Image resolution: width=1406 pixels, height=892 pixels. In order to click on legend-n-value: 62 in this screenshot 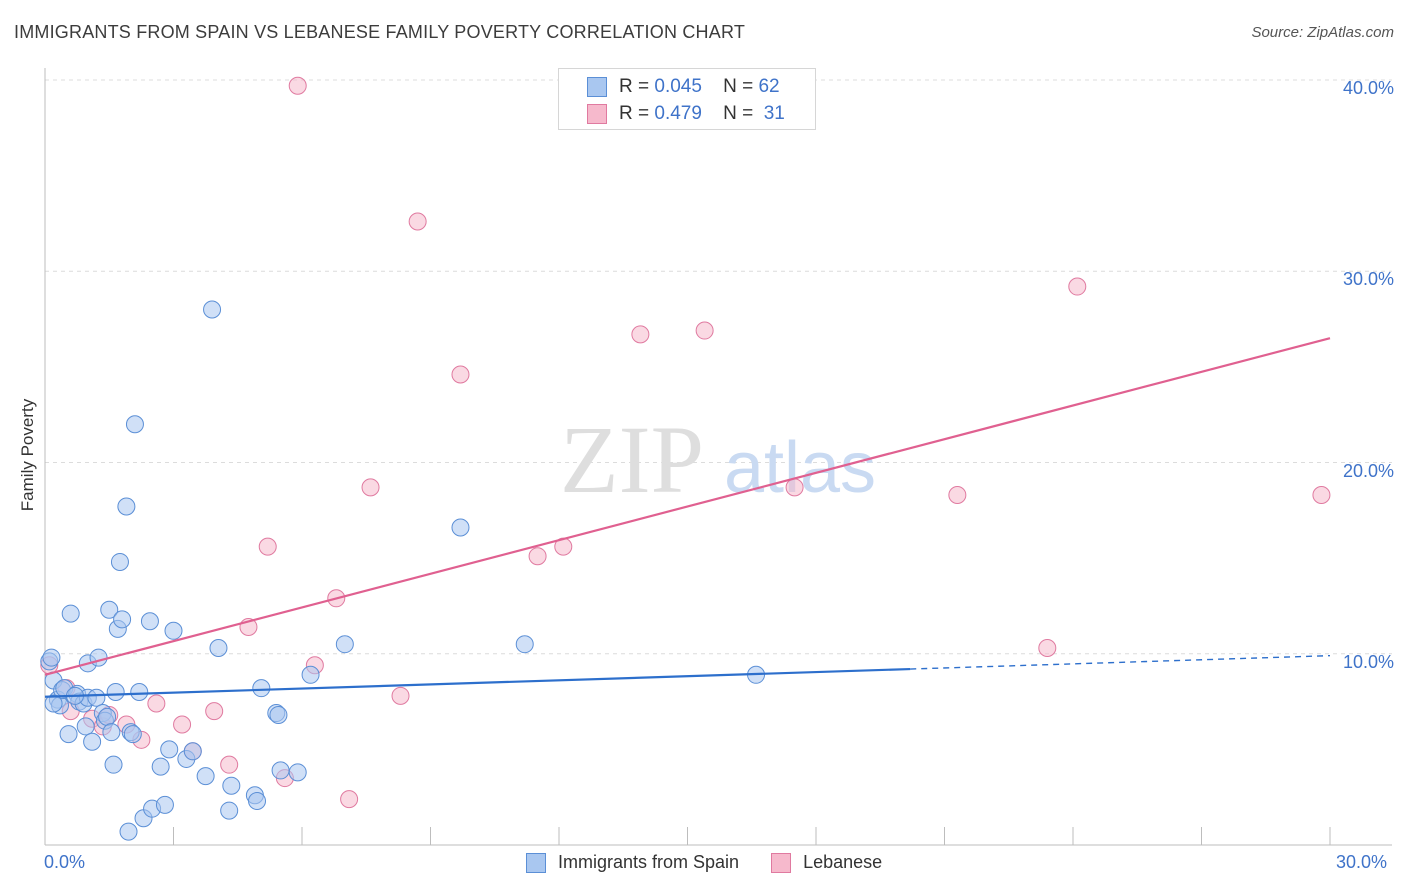, I will do `click(769, 86)`.